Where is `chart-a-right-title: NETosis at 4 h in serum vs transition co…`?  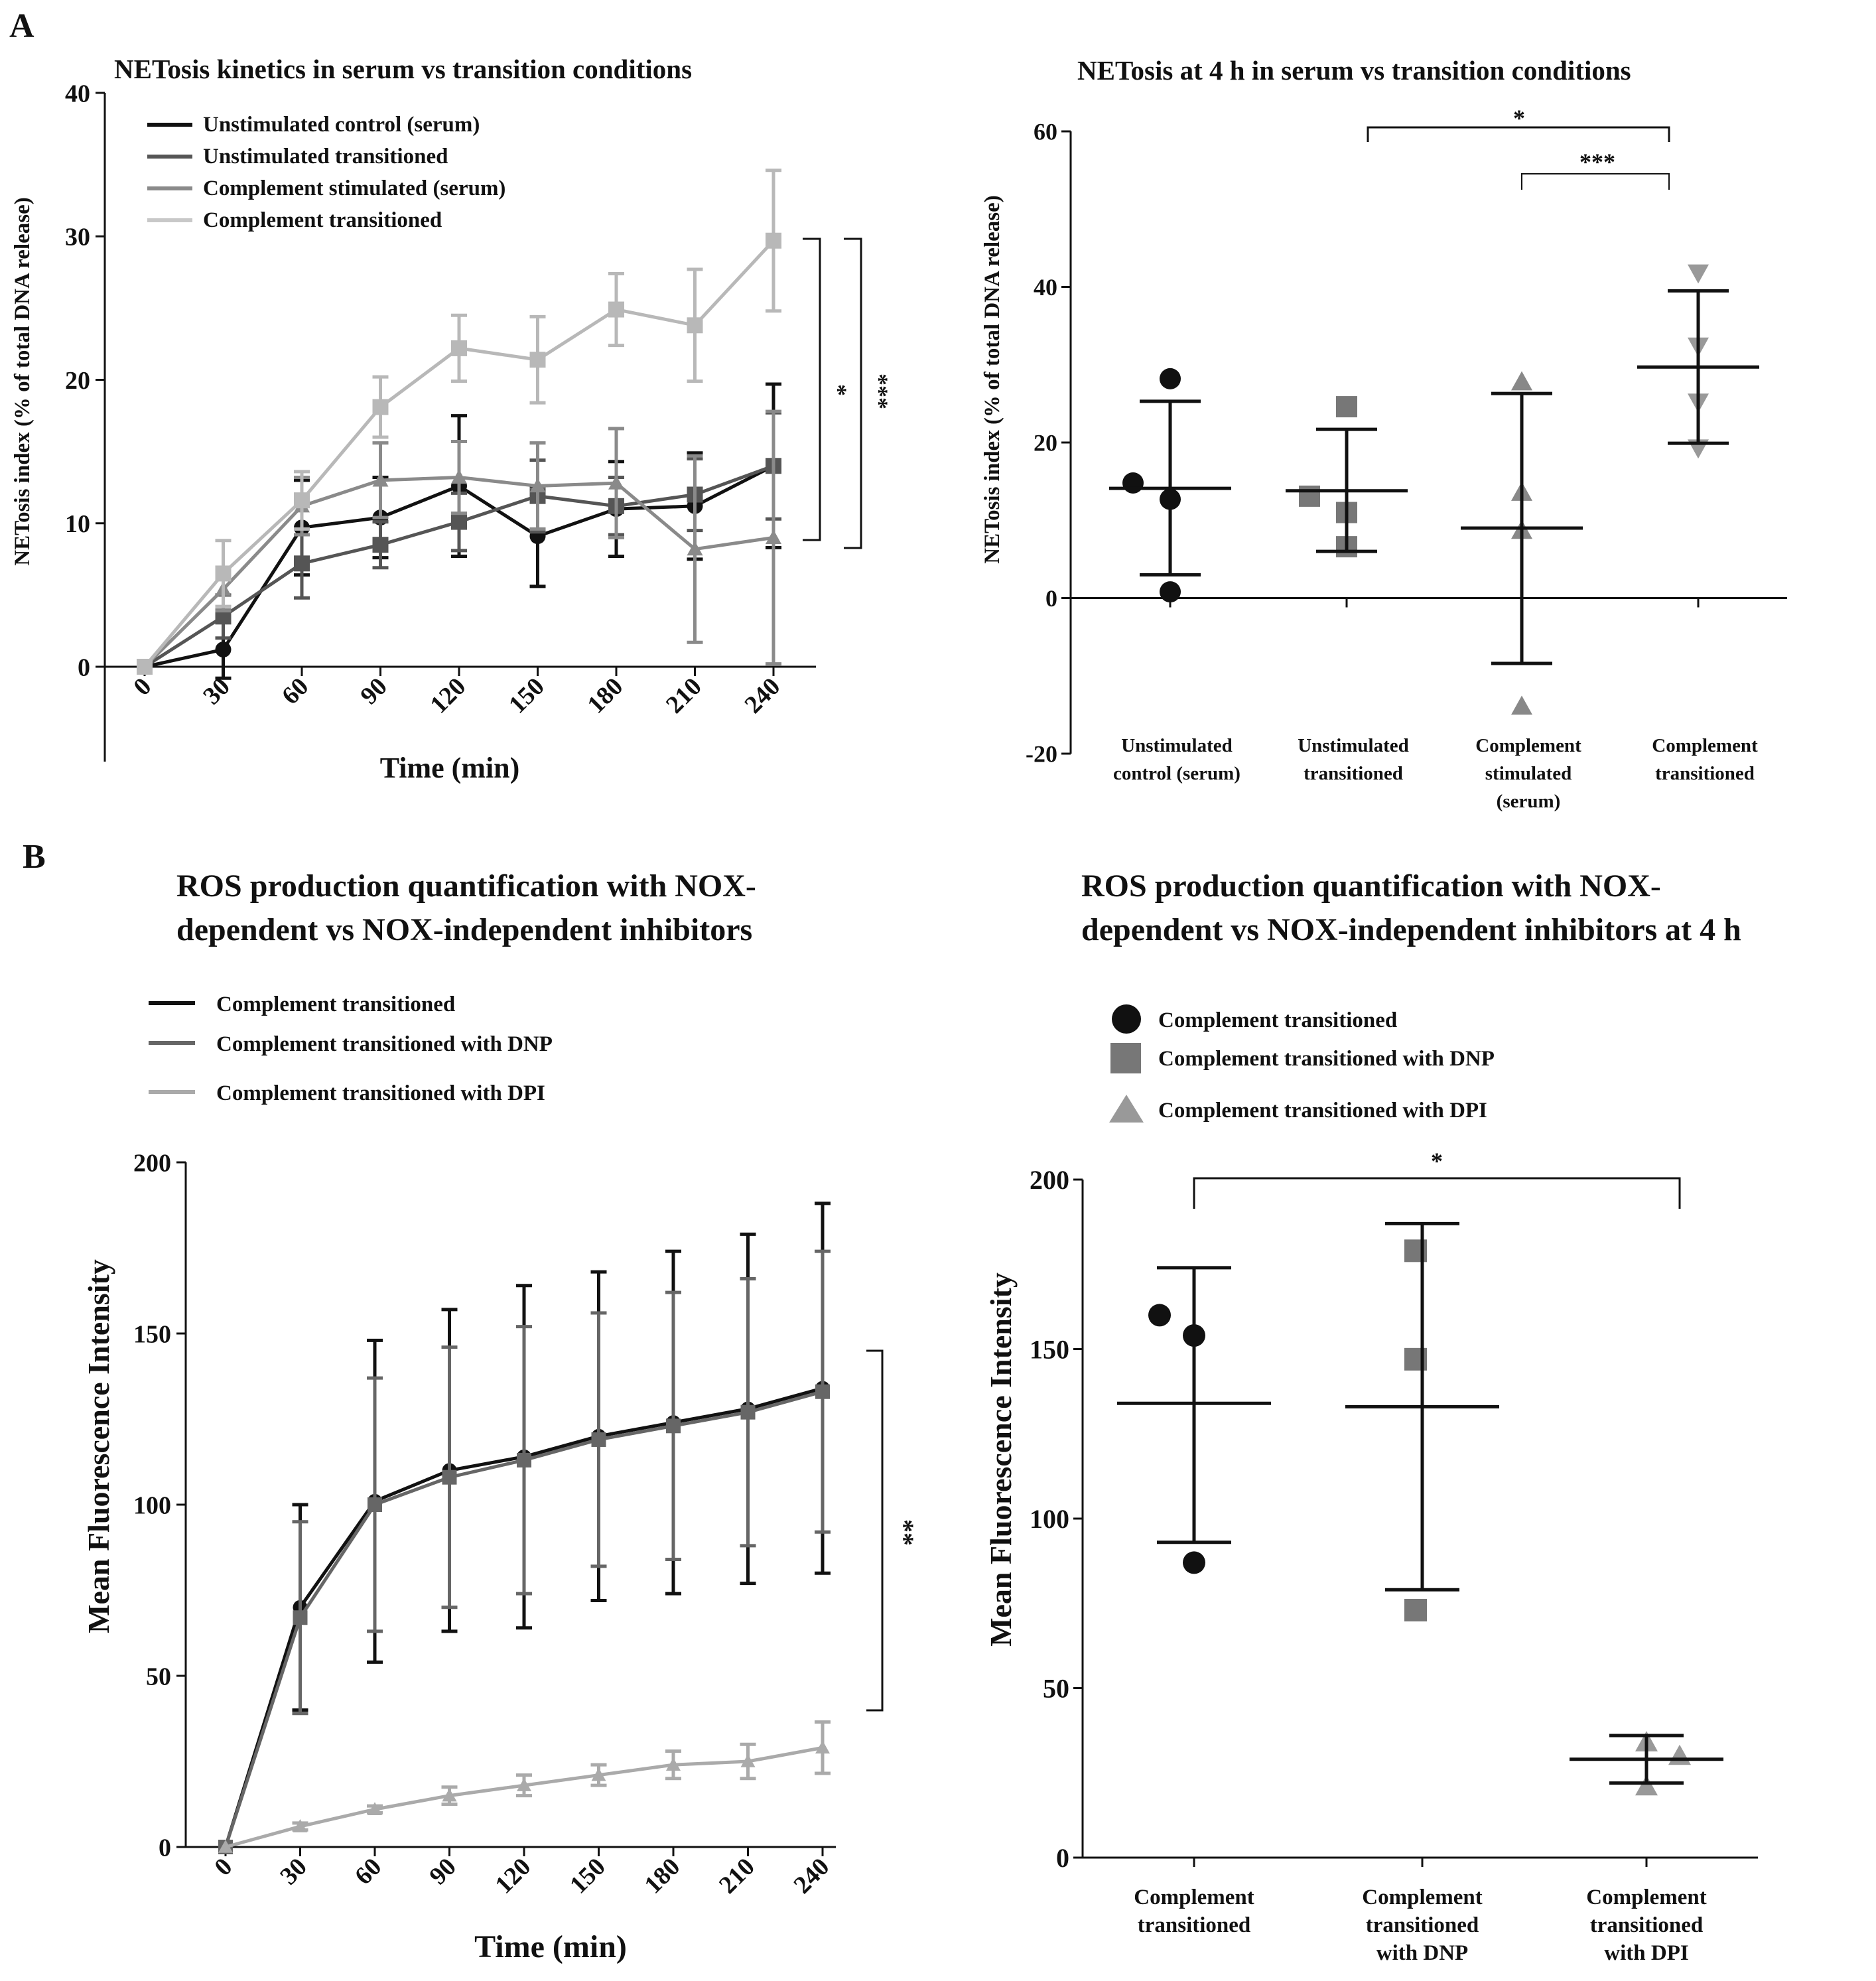 chart-a-right-title: NETosis at 4 h in serum vs transition co… is located at coordinates (1354, 70).